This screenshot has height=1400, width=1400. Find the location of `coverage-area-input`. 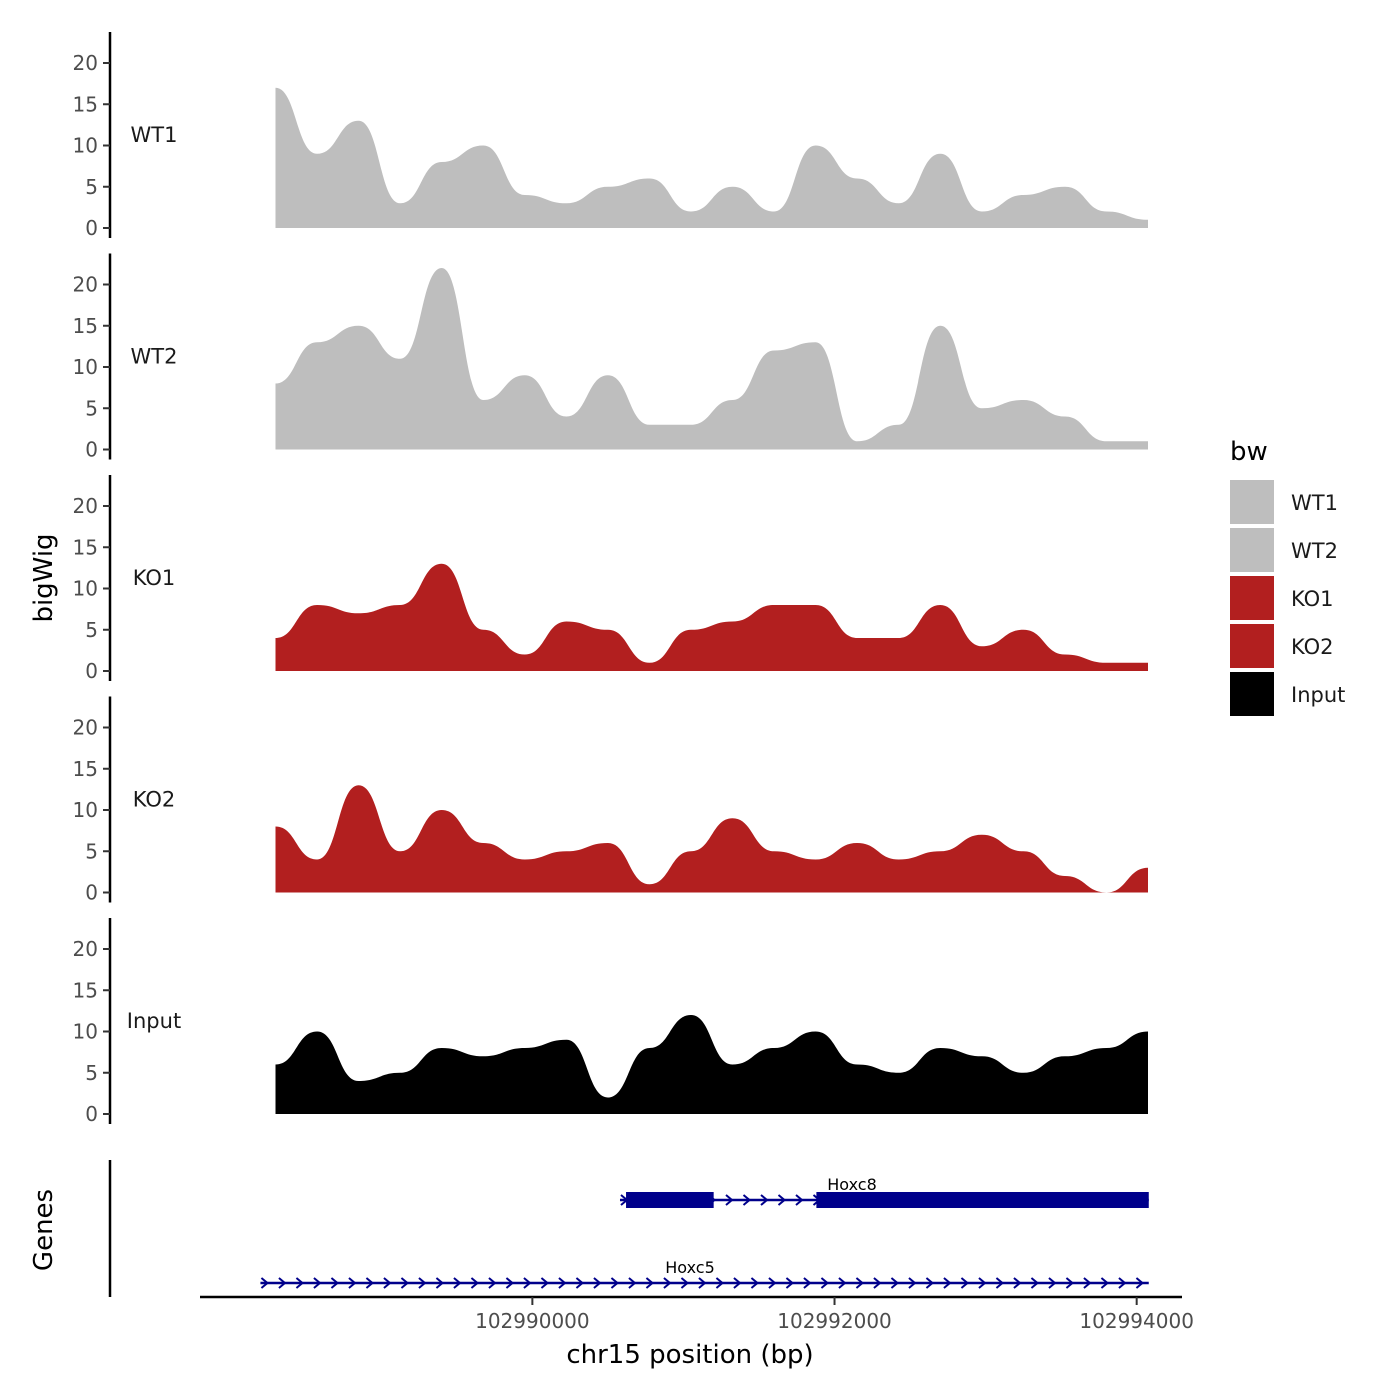

coverage-area-input is located at coordinates (711, 1064).